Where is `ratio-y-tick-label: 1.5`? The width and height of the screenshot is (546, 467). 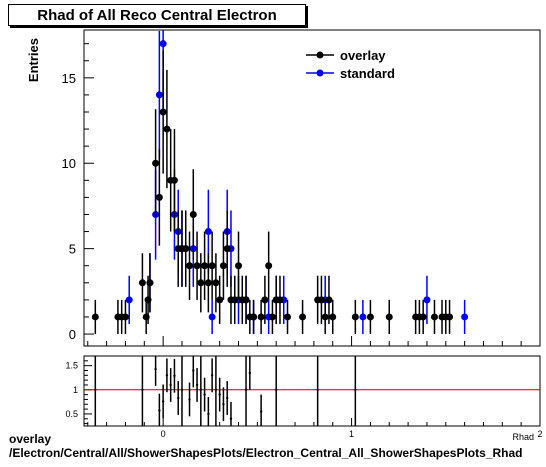
ratio-y-tick-label: 1.5 is located at coordinates (71, 366).